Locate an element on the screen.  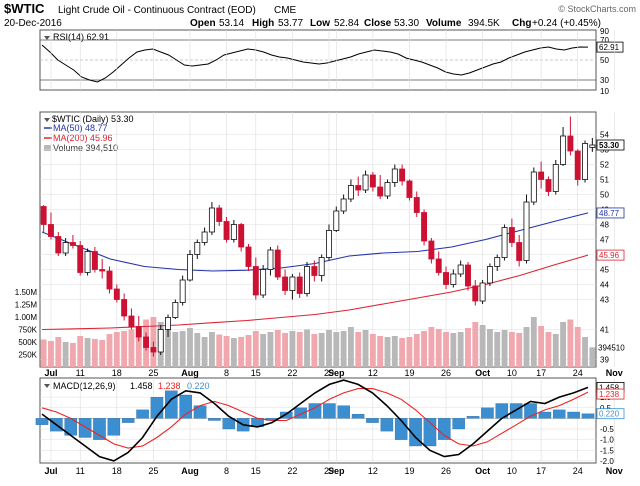
ma200-legend: MA(200) 45.96 is located at coordinates (83, 138).